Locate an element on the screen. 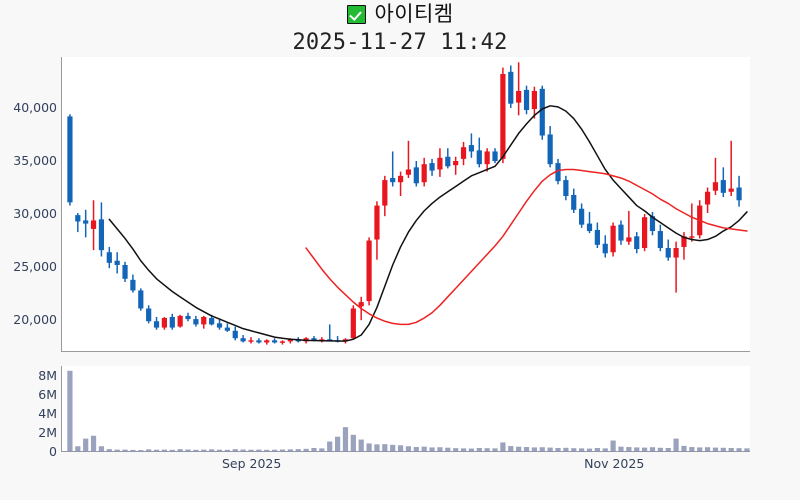  x-tick-label: Nov 2025 is located at coordinates (614, 463).